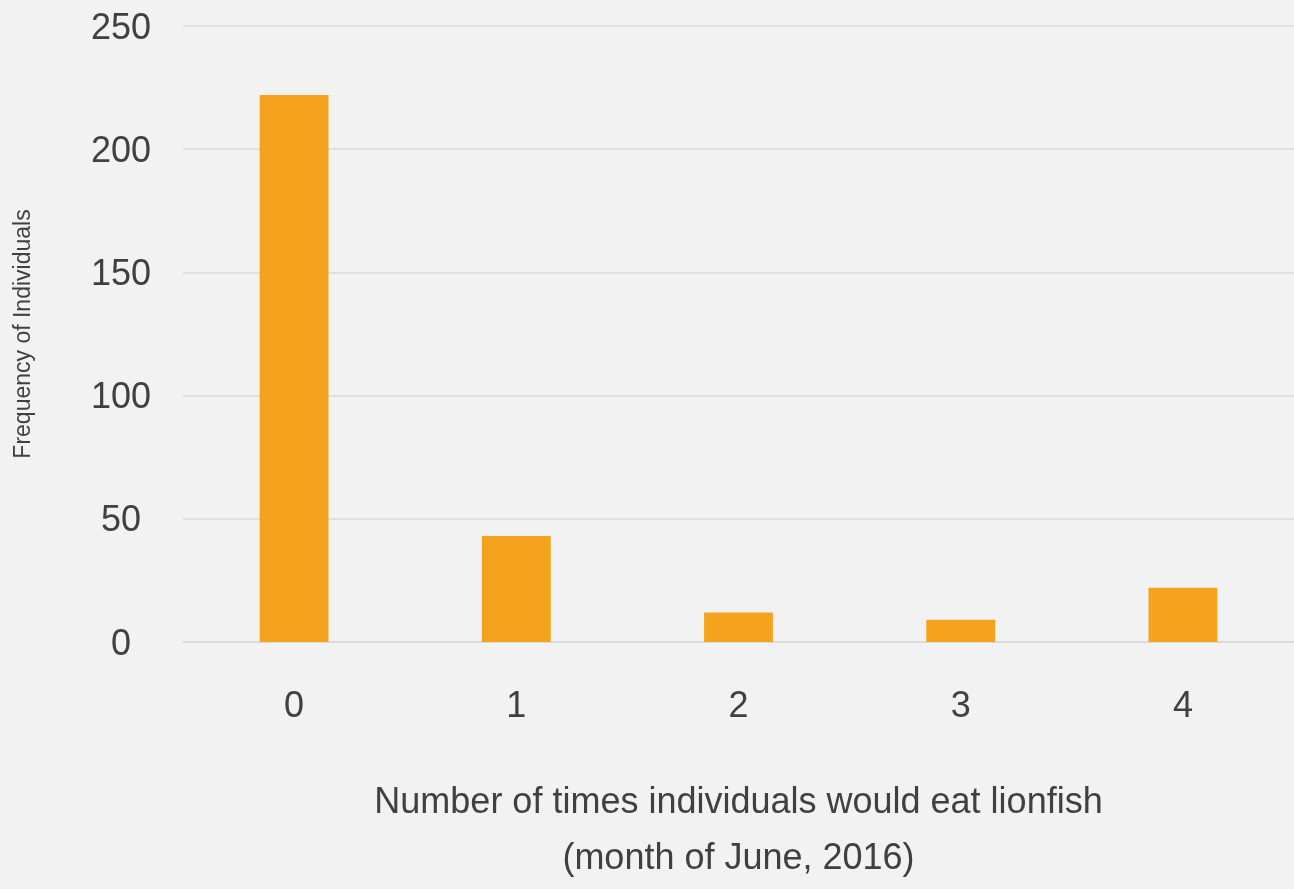 The height and width of the screenshot is (889, 1294). Describe the element at coordinates (738, 704) in the screenshot. I see `x-tick-label: 2` at that location.